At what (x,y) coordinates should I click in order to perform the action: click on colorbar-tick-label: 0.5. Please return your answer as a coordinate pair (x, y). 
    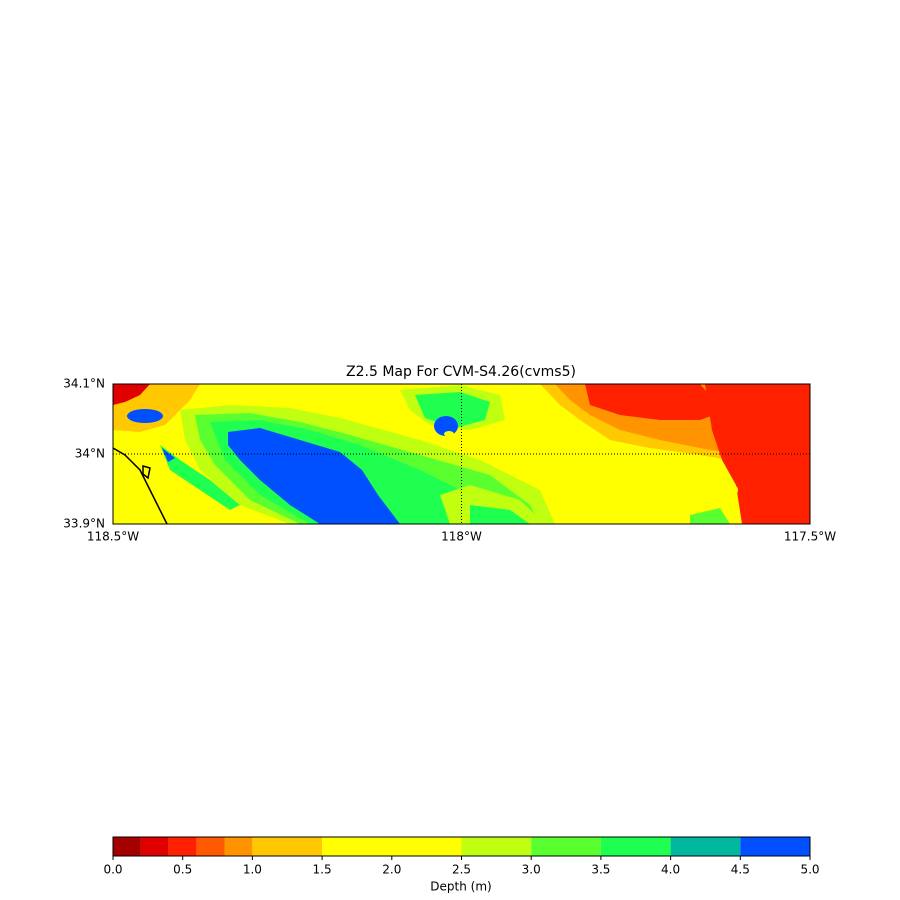
    Looking at the image, I should click on (182, 870).